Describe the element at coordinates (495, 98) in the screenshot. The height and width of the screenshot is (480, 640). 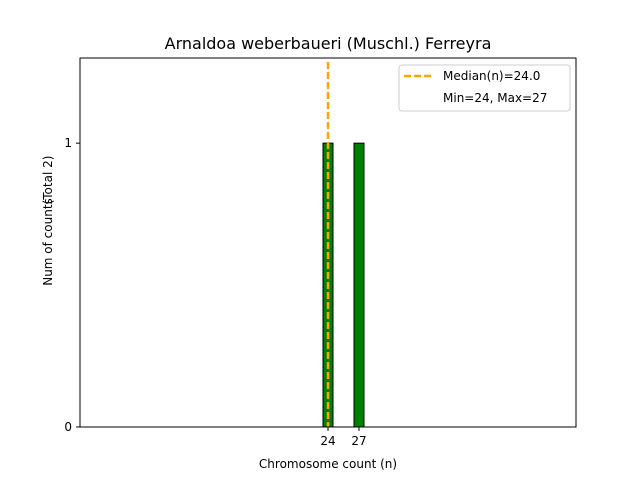
I see `legend-entry-min-max: Min=24, Max=27` at that location.